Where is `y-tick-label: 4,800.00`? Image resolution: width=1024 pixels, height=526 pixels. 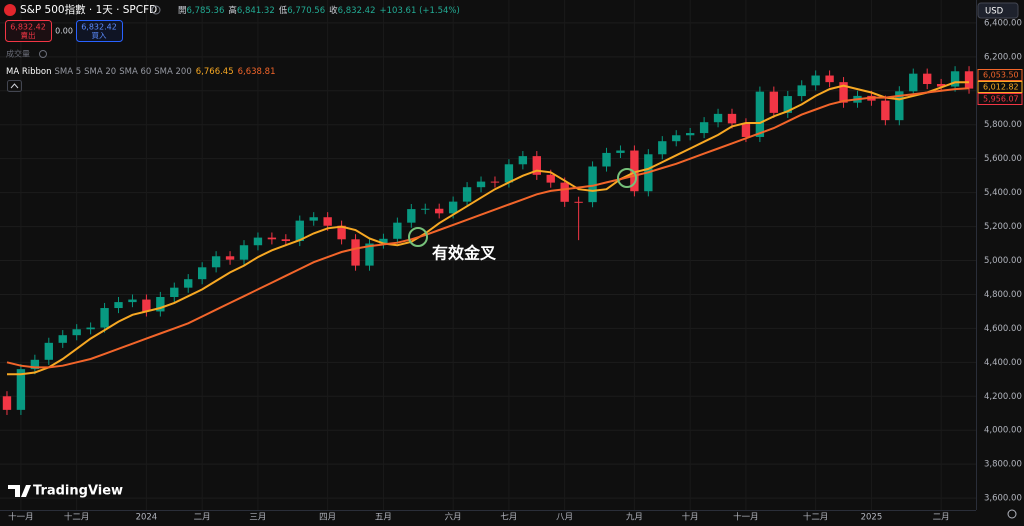
y-tick-label: 4,800.00 is located at coordinates (1003, 295).